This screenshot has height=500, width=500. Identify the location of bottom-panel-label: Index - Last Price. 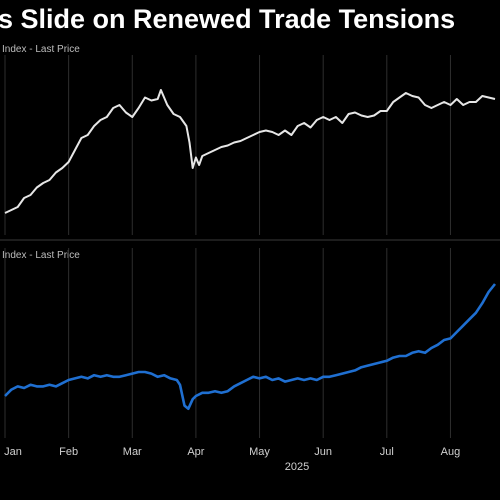
(41, 255).